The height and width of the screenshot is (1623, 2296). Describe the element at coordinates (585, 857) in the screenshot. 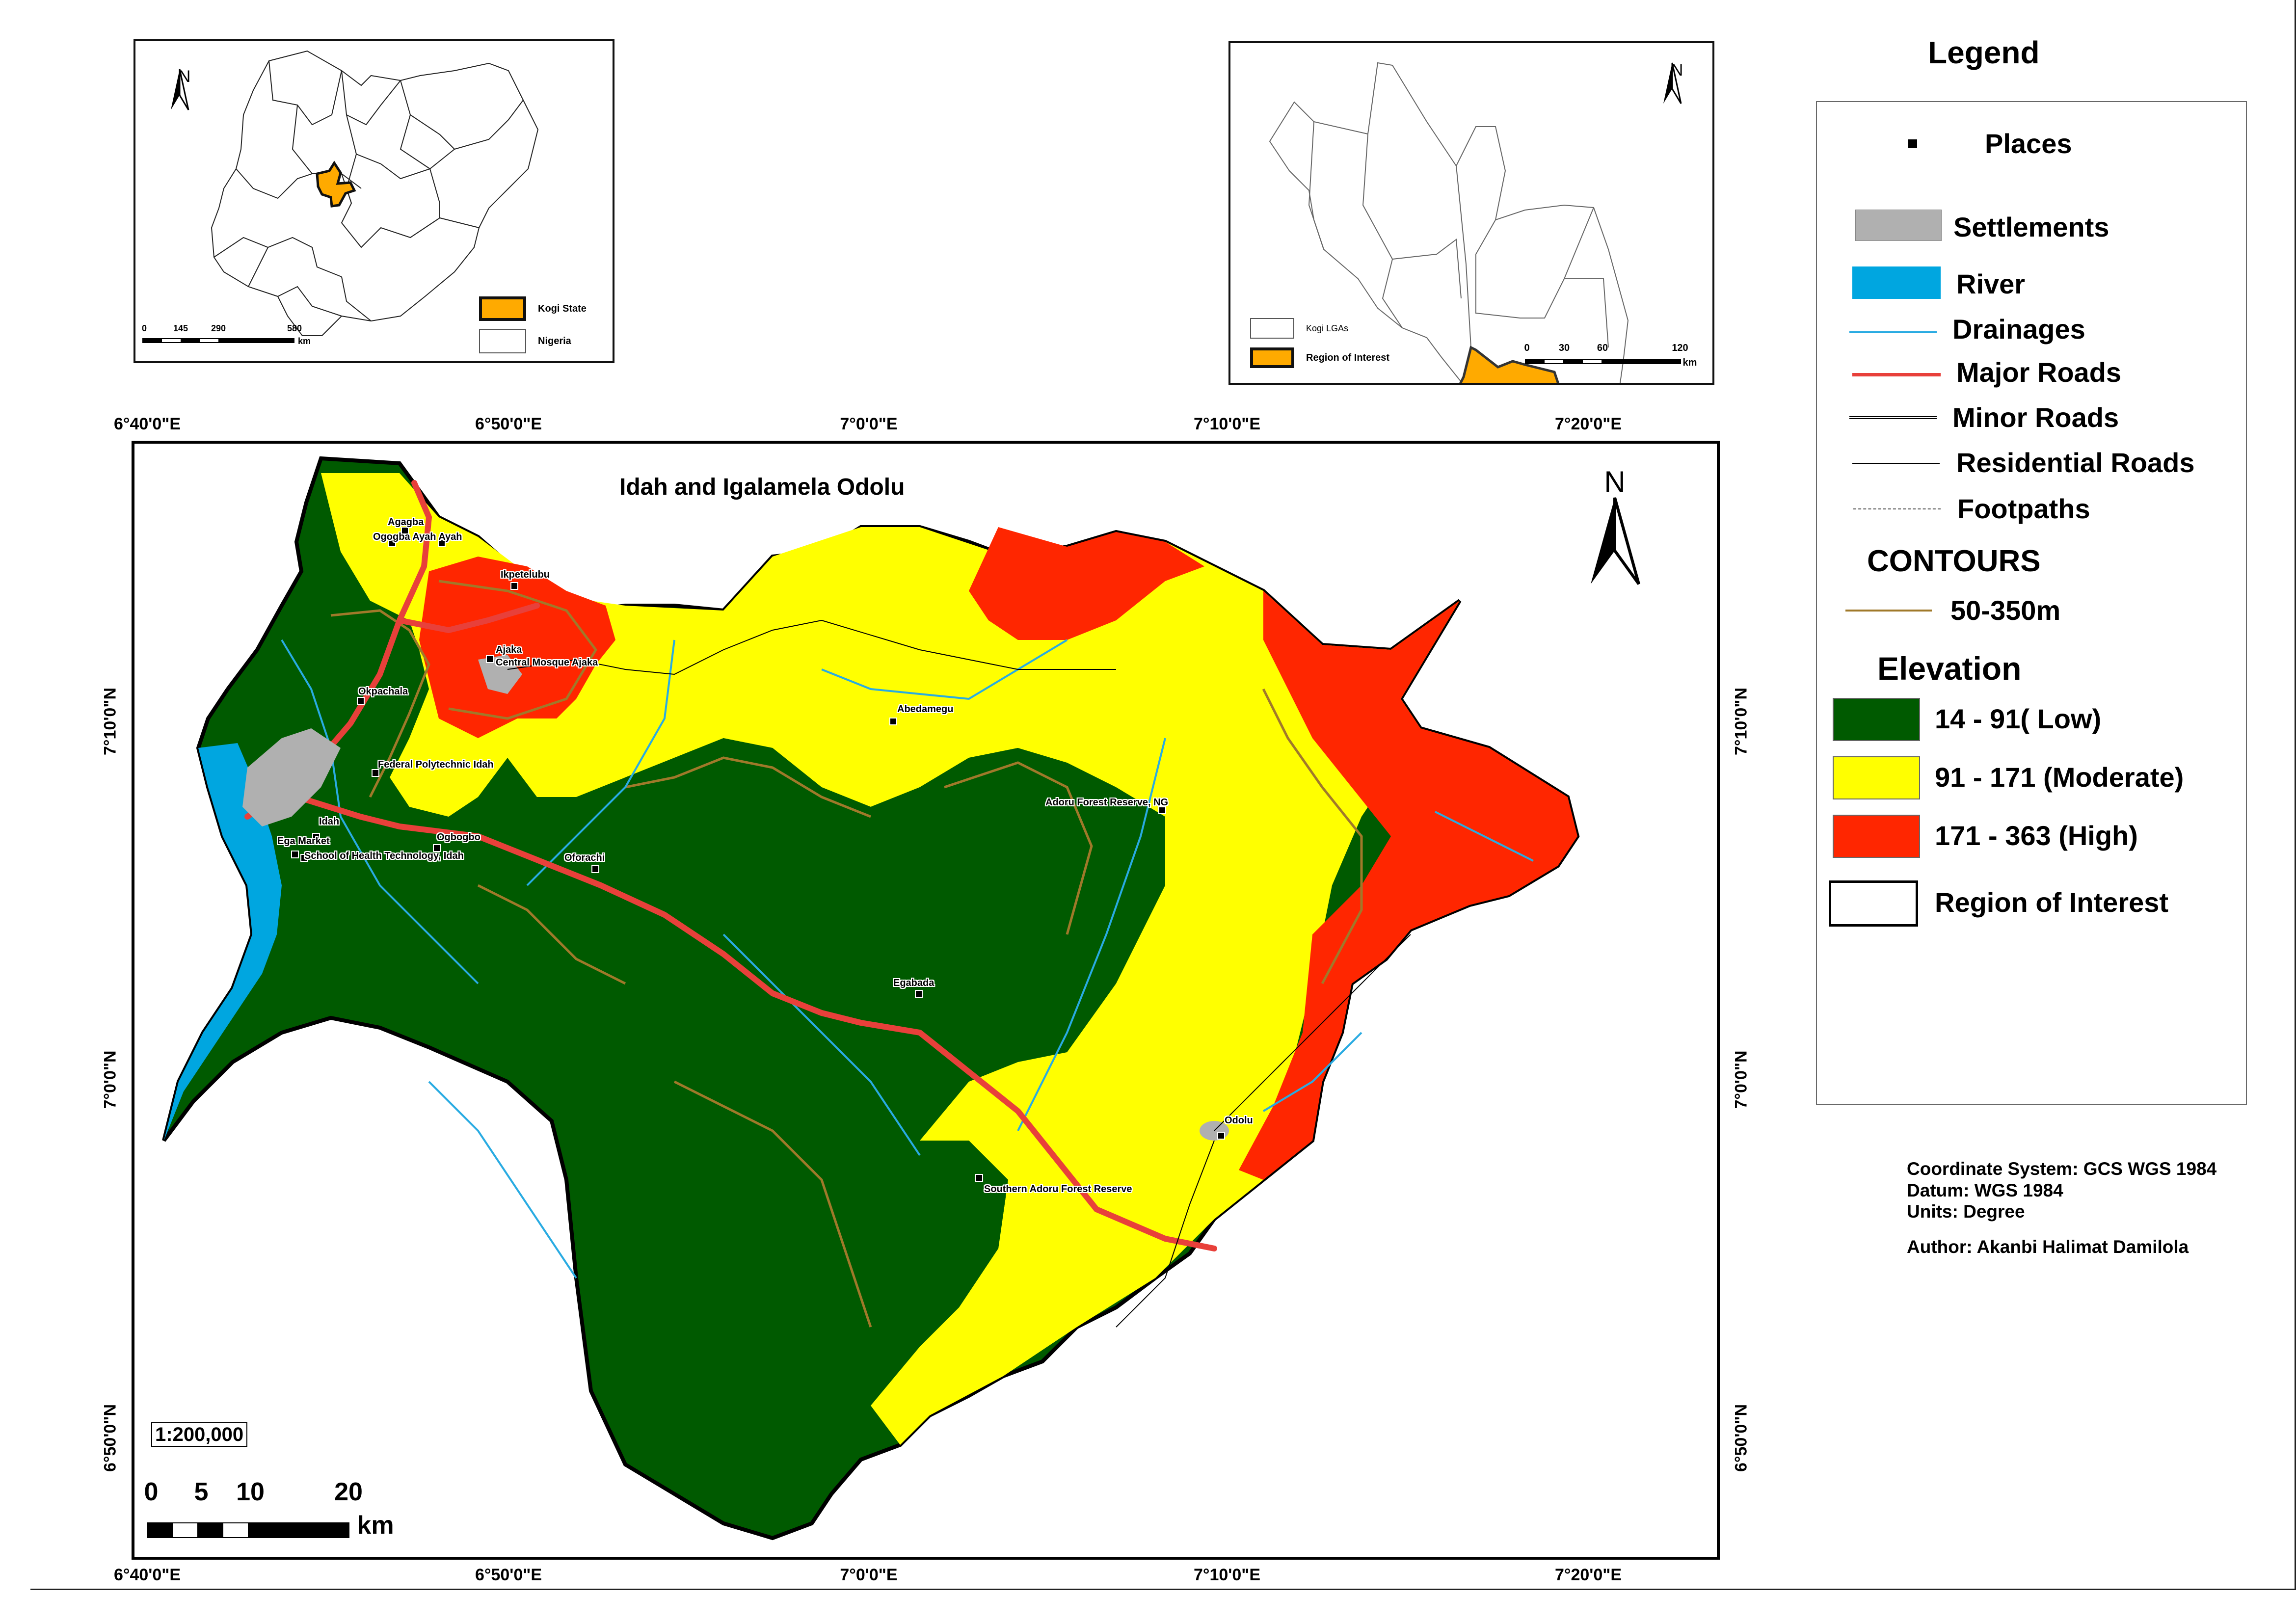

I see `place-label: Oforachi` at that location.